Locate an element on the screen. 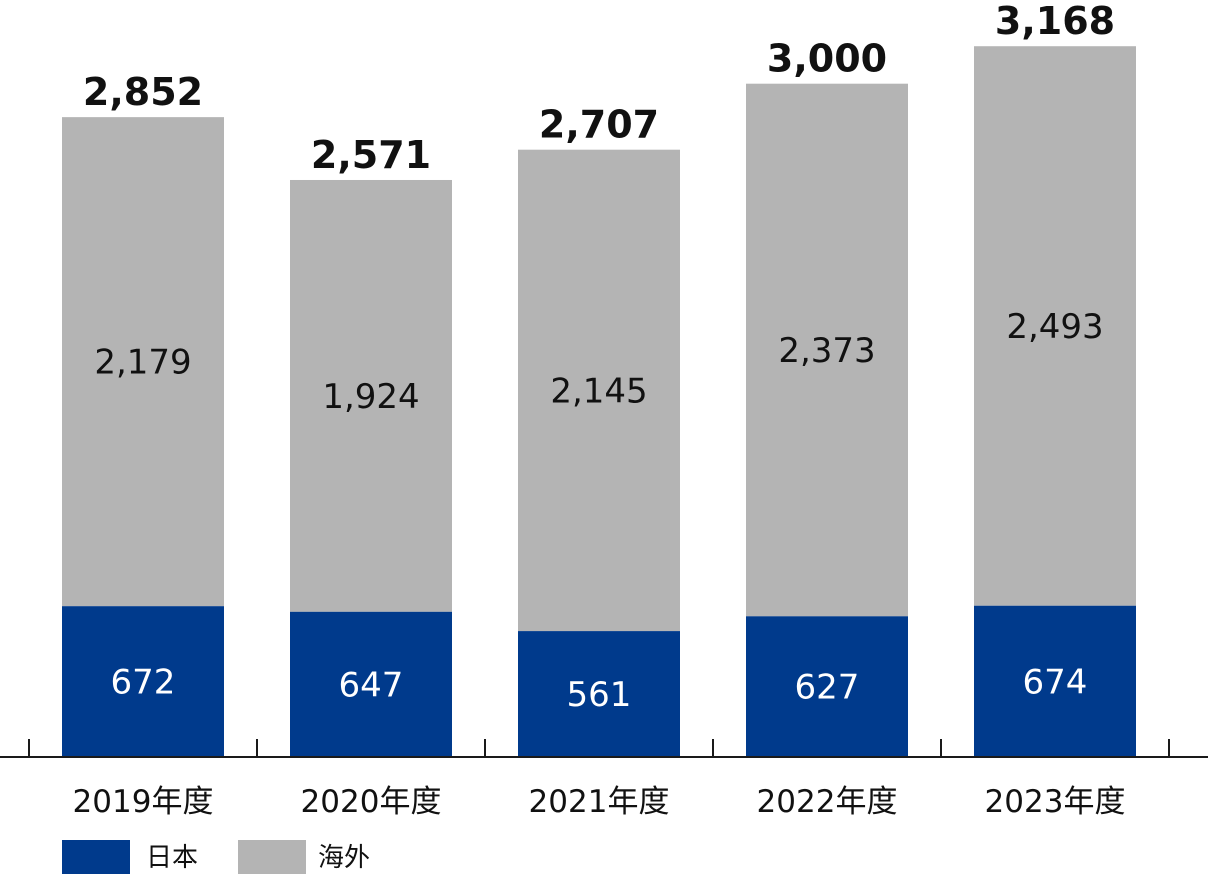 This screenshot has width=1218, height=874. total-label: 2,571 is located at coordinates (371, 155).